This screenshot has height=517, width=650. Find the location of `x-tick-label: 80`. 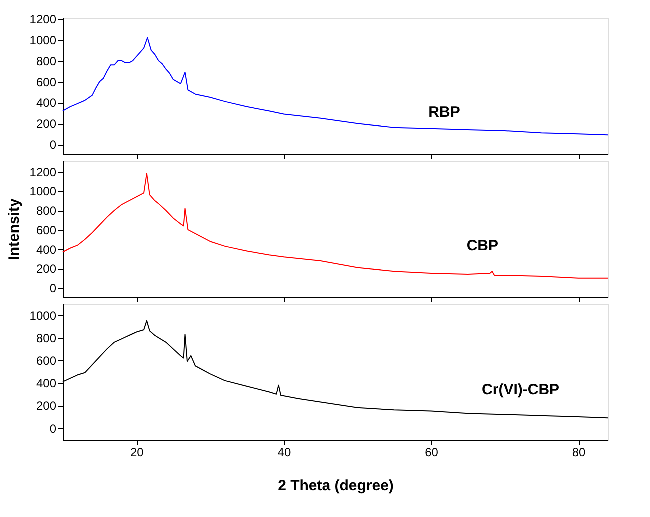

x-tick-label: 80 is located at coordinates (579, 453).